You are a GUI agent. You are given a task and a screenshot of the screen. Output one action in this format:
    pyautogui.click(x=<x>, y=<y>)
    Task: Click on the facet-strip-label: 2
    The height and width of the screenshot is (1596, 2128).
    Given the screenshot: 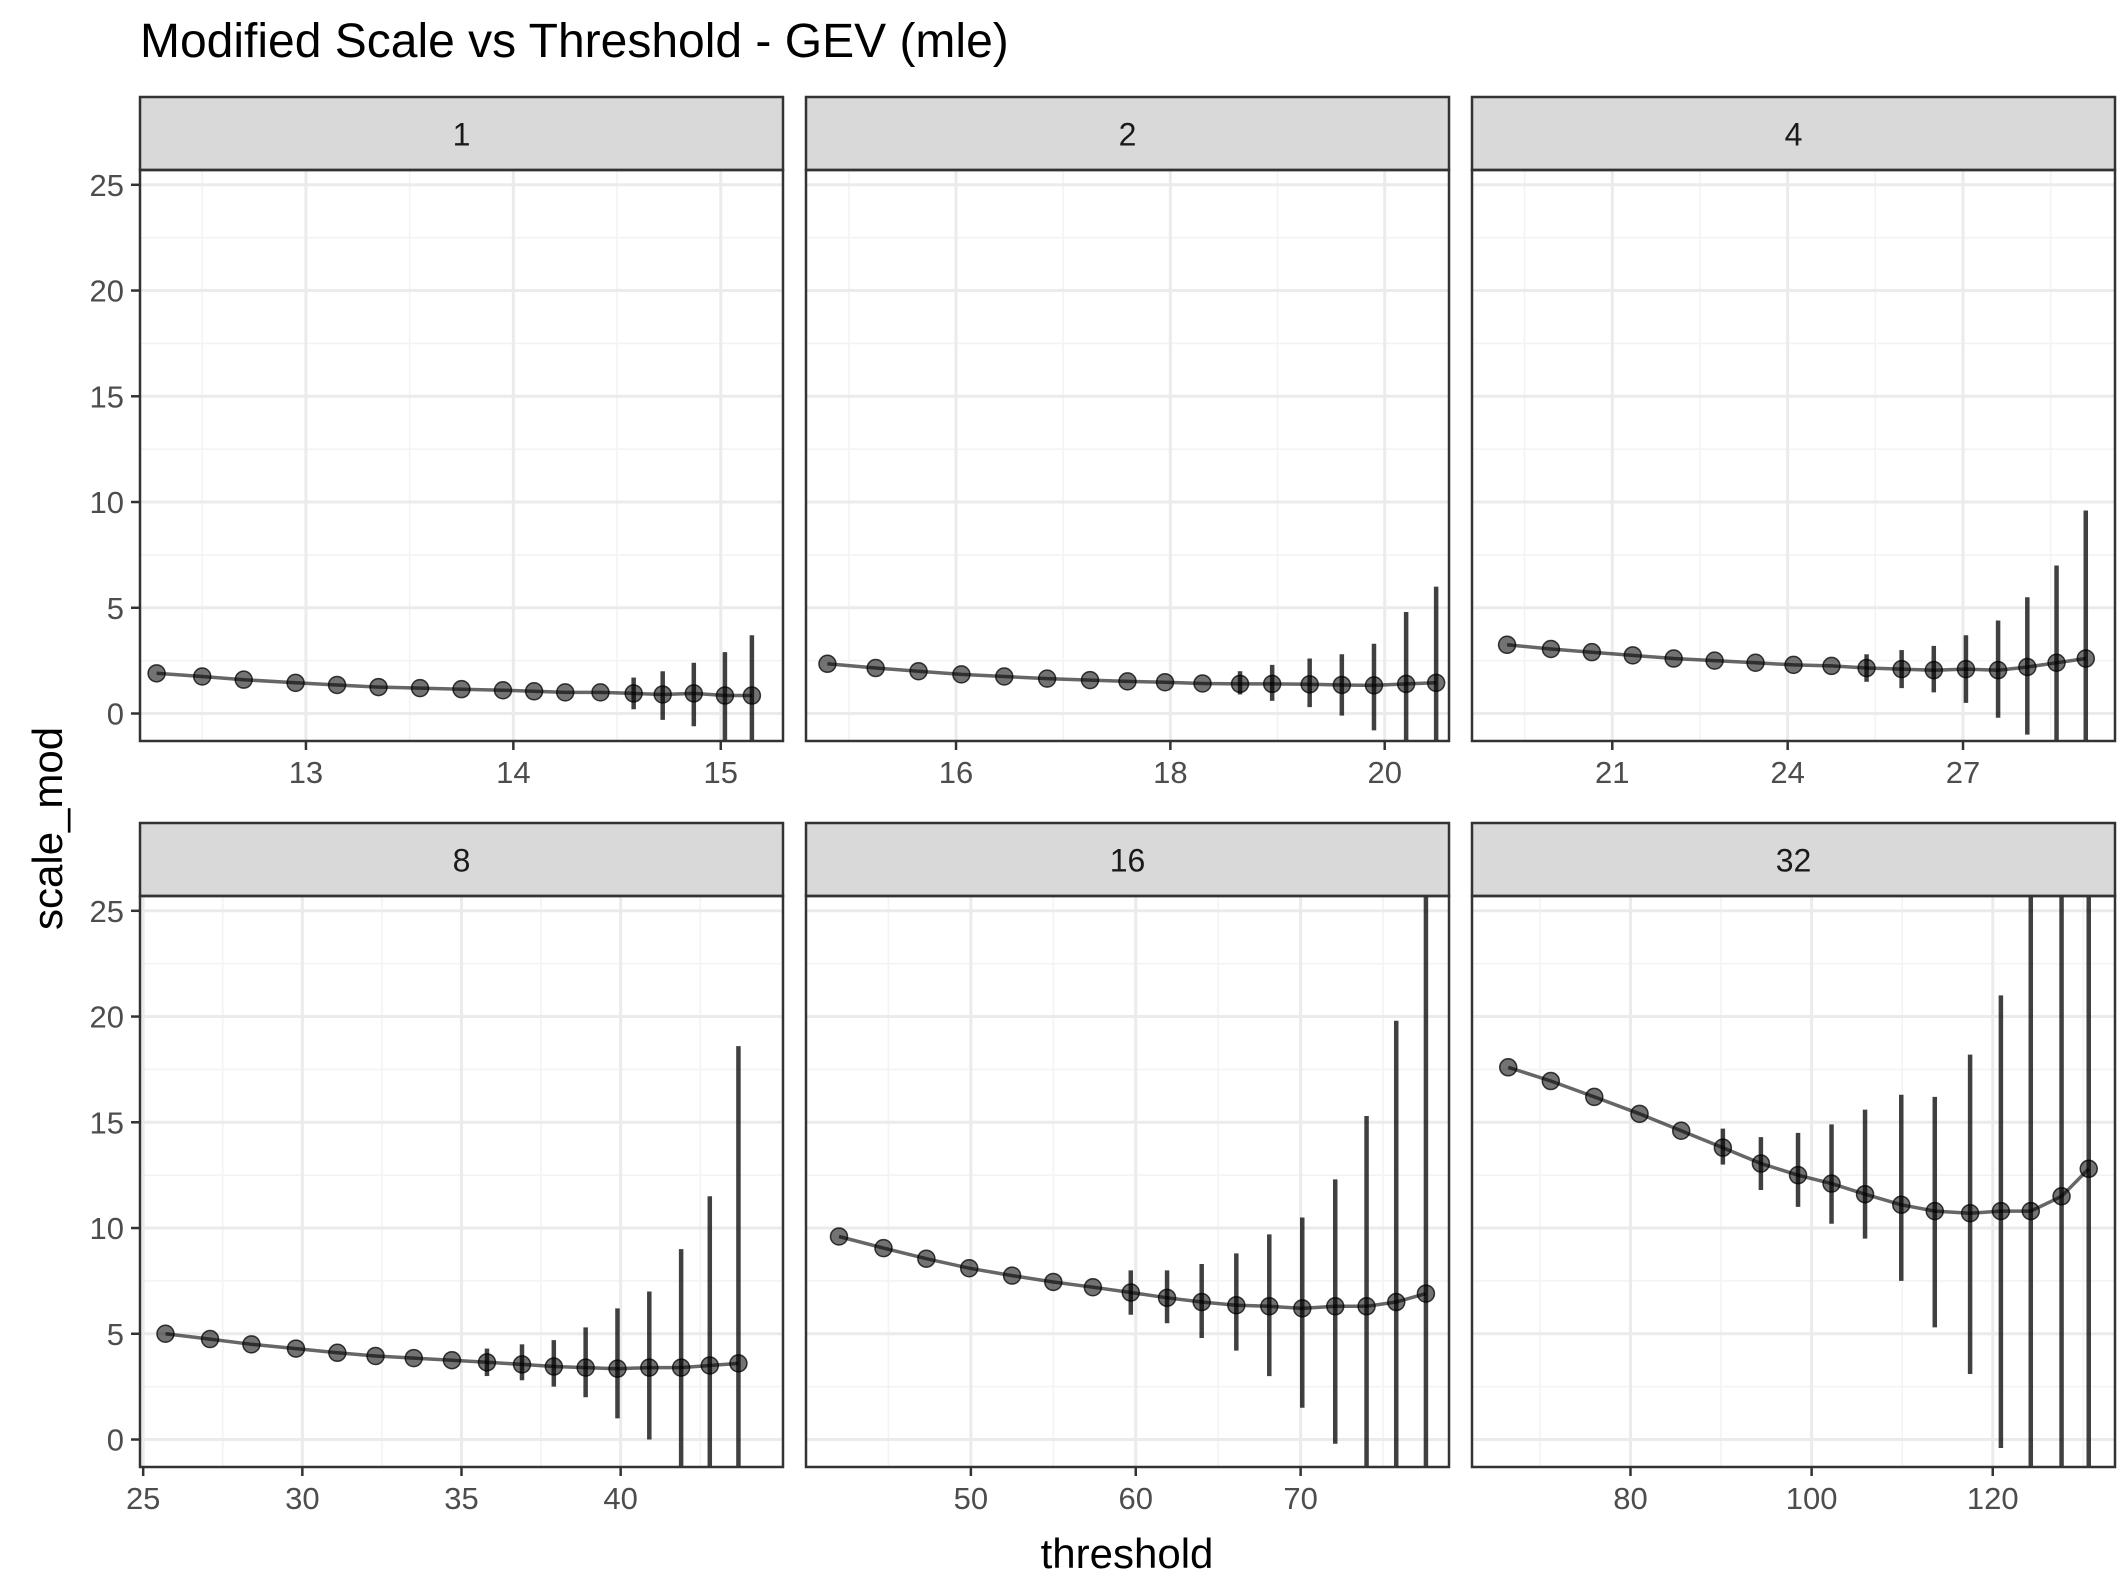 What is the action you would take?
    pyautogui.click(x=1128, y=135)
    